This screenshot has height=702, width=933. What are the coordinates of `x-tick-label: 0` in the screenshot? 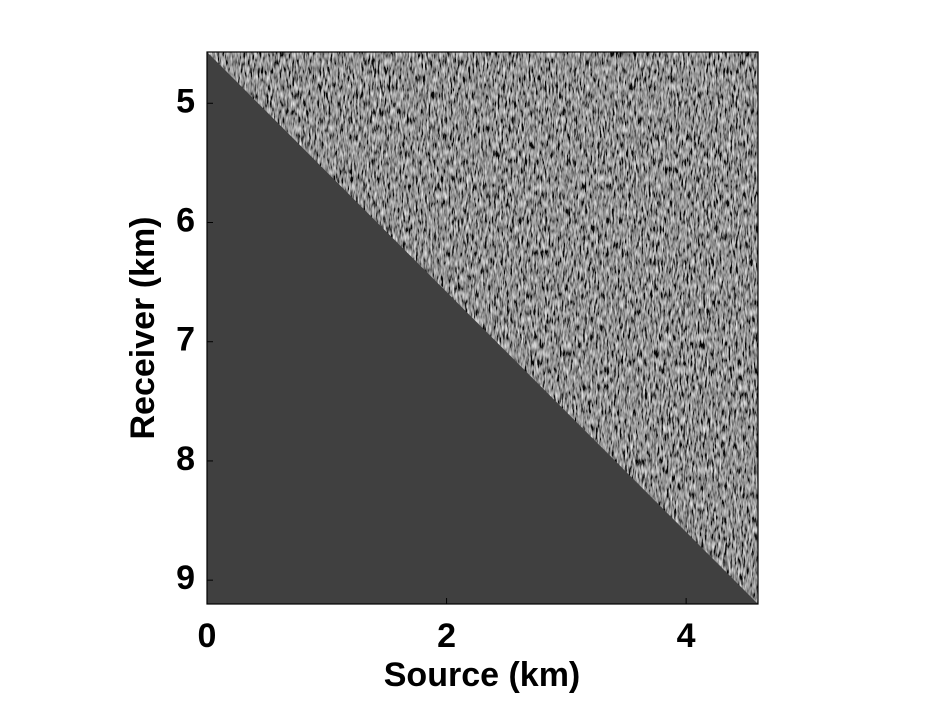 It's located at (207, 636).